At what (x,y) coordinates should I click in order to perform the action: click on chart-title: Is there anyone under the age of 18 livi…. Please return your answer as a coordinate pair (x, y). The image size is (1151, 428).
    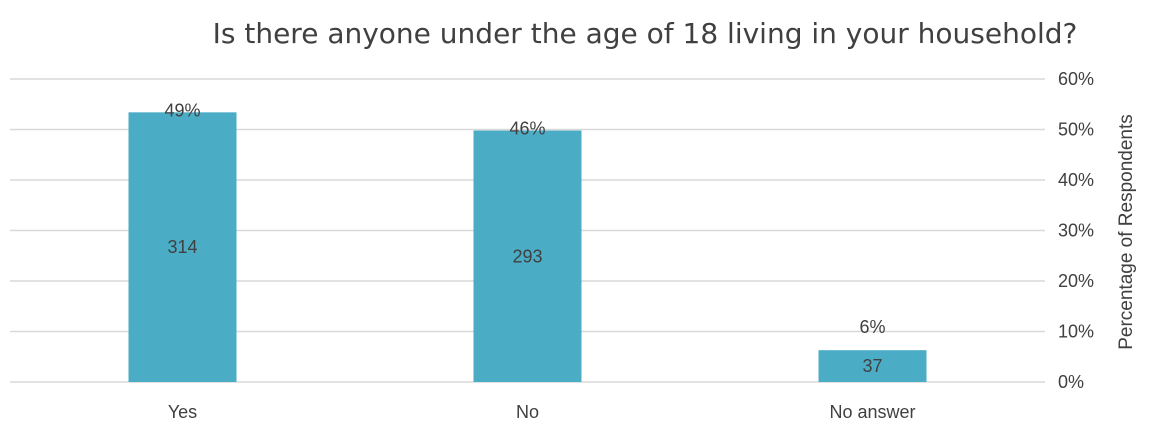
    Looking at the image, I should click on (645, 33).